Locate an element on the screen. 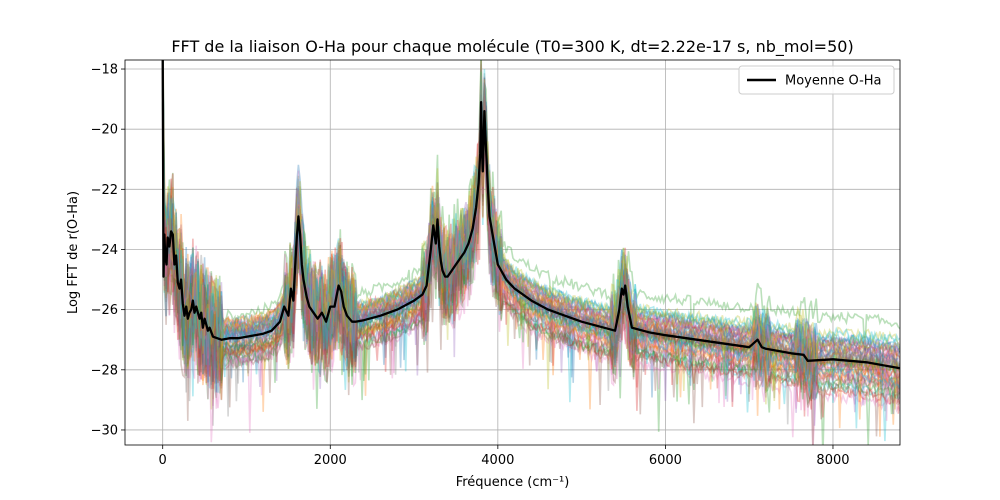 The height and width of the screenshot is (500, 1000). y-tick-label: −30 is located at coordinates (104, 430).